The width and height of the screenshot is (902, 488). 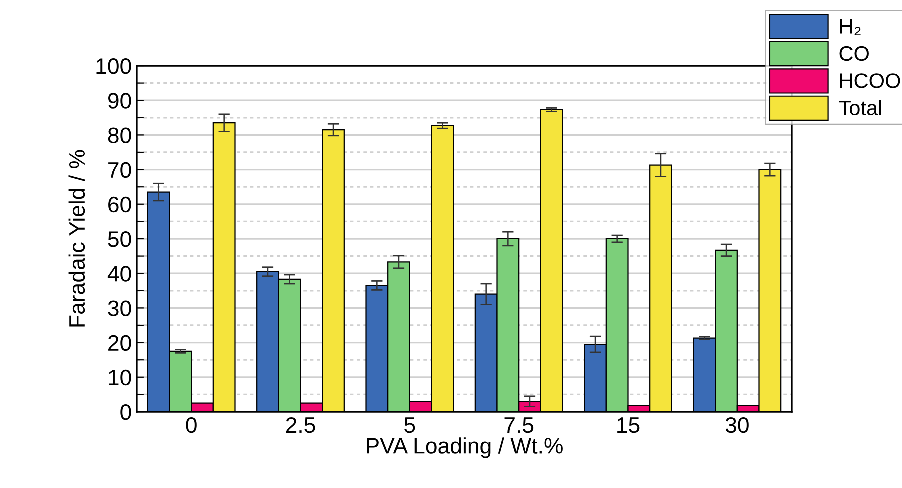 I want to click on y-tick-label: 80, so click(x=120, y=136).